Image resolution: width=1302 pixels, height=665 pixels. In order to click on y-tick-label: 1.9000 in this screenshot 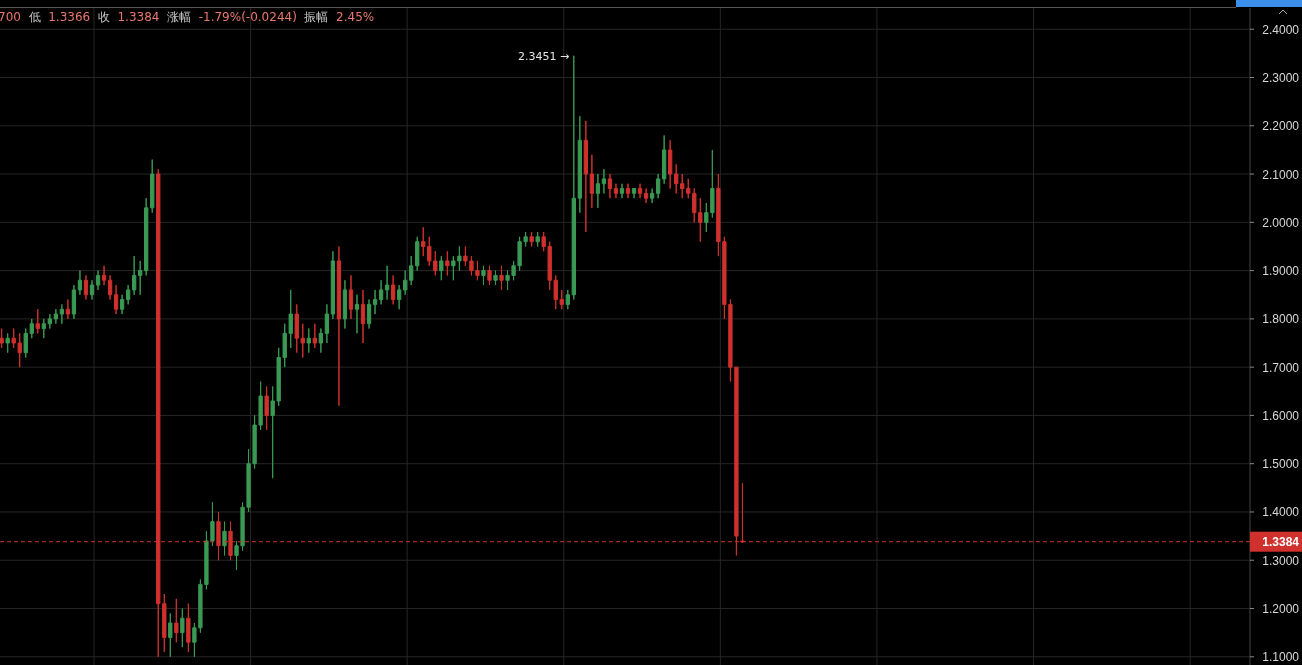, I will do `click(1281, 271)`.